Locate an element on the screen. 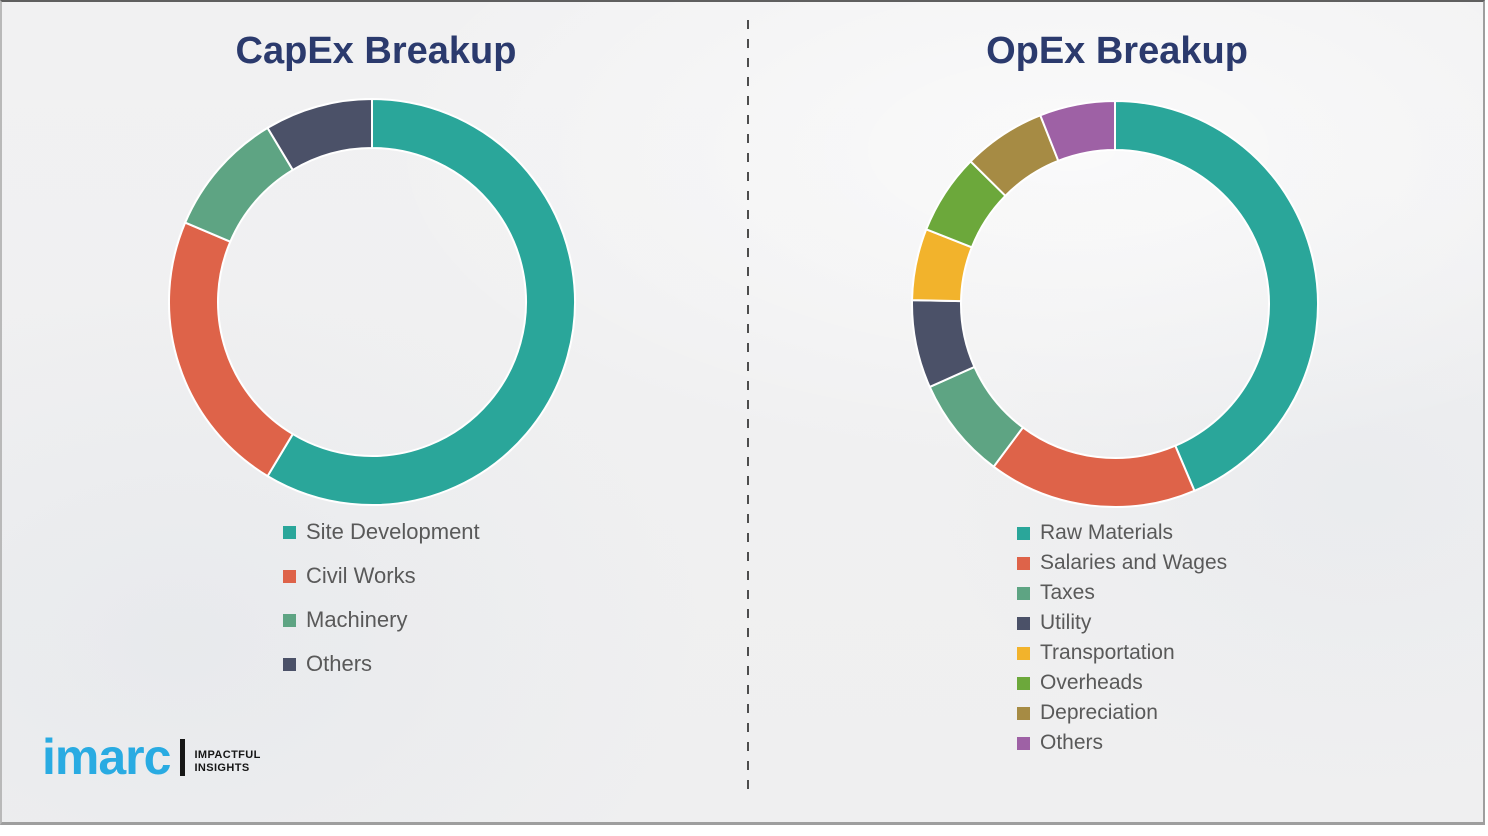  legend-label: Overheads is located at coordinates (1091, 682).